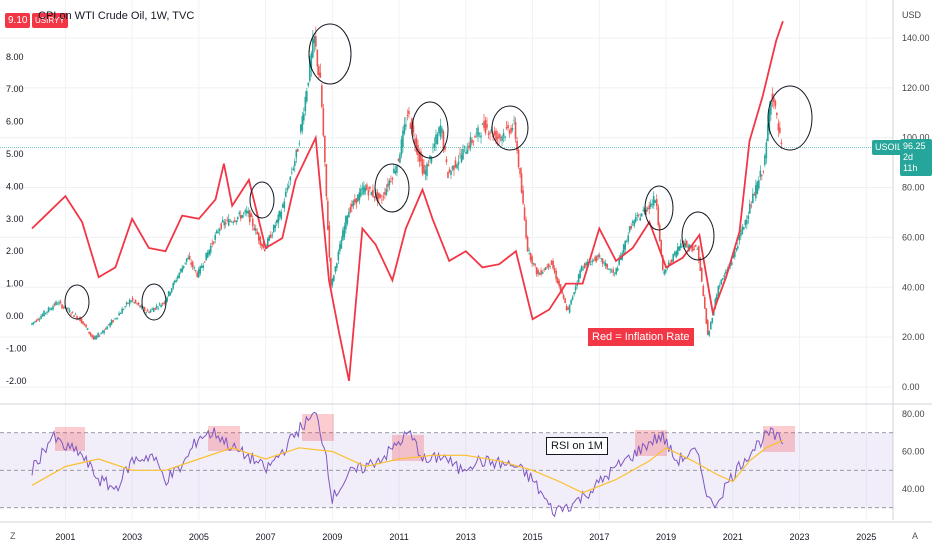 Image resolution: width=932 pixels, height=550 pixels. Describe the element at coordinates (916, 138) in the screenshot. I see `right-axis-tick: 100.00` at that location.